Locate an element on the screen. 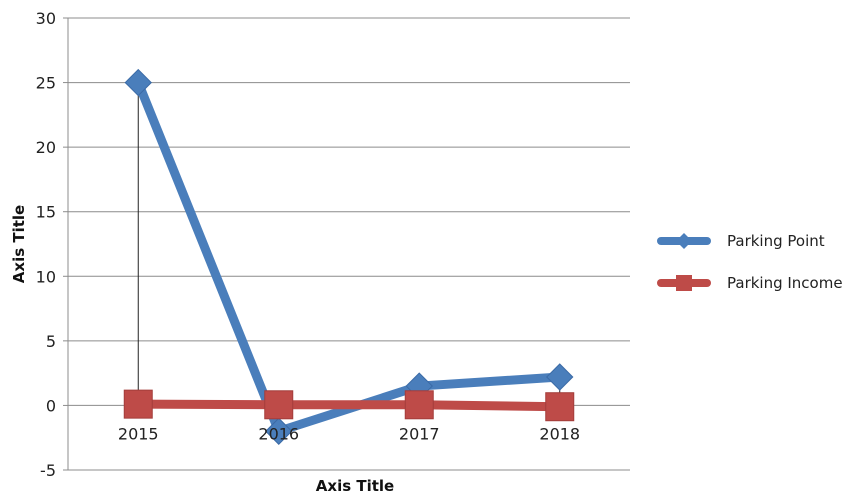 This screenshot has width=857, height=496. y-axis-title: Axis Title is located at coordinates (19, 244).